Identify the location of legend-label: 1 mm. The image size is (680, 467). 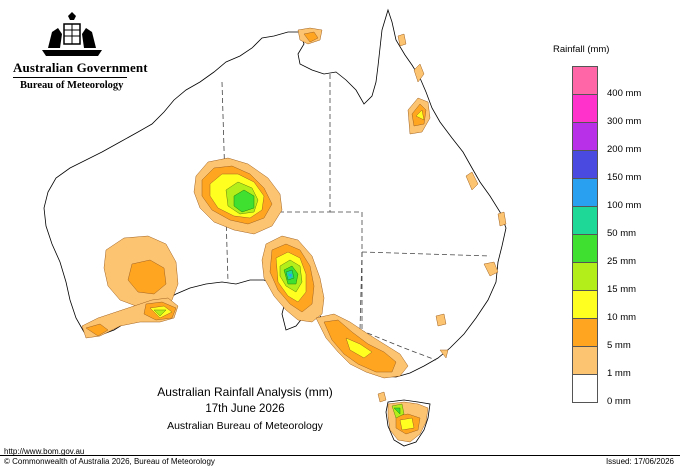
(619, 373).